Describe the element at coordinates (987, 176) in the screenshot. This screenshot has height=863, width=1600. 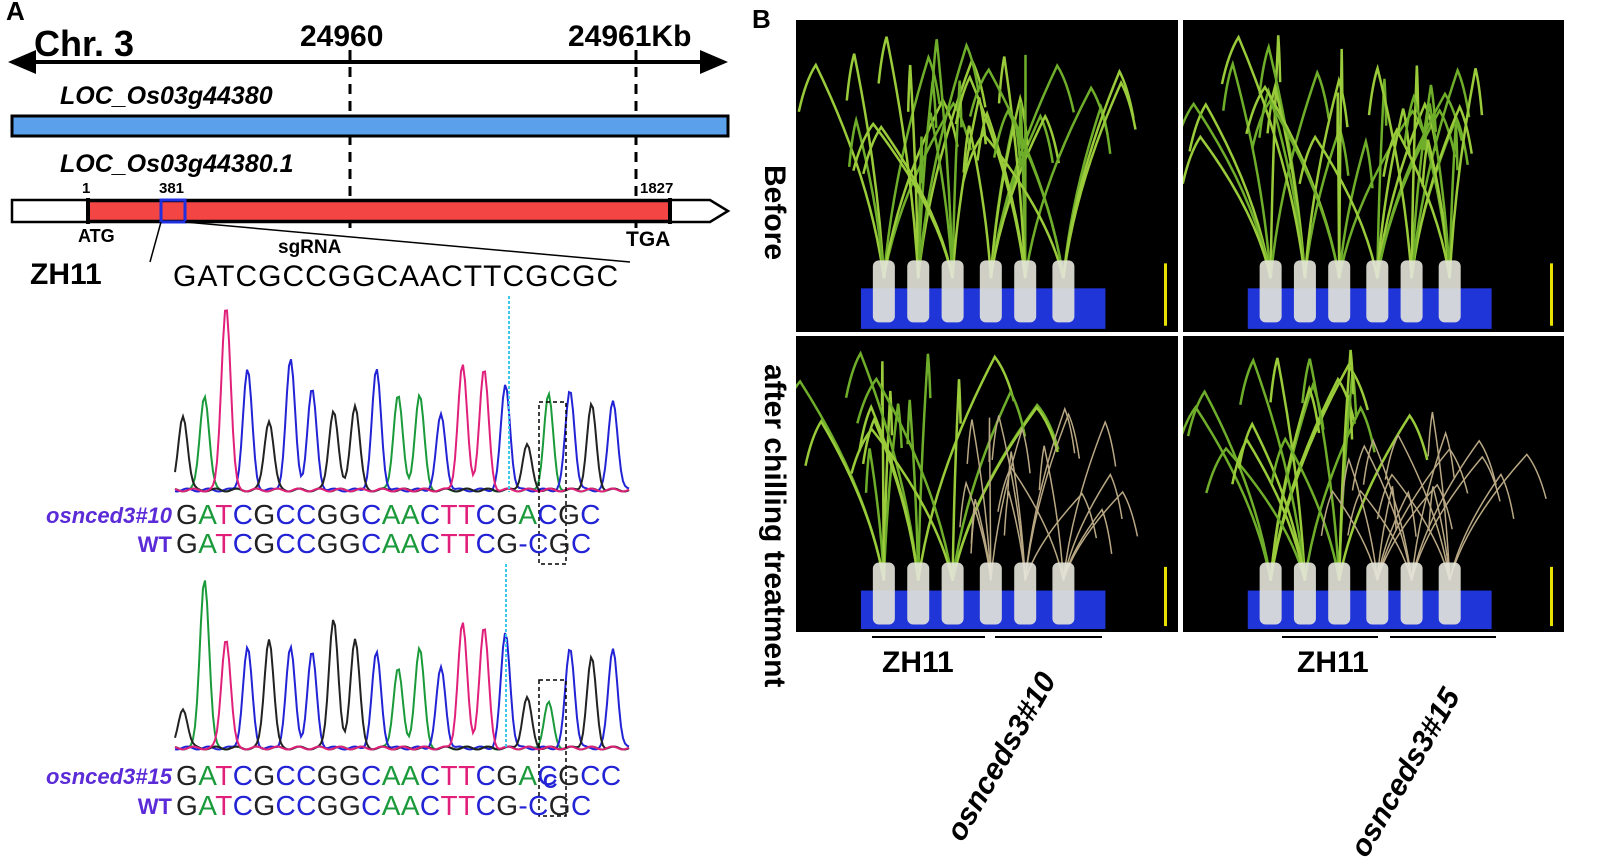
I see `photo-before-left` at that location.